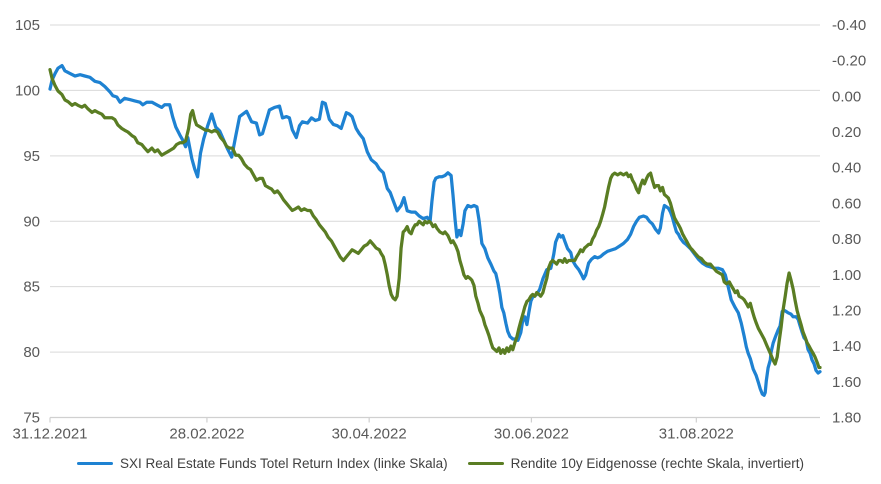  What do you see at coordinates (369, 434) in the screenshot?
I see `x-axis-label: 30.04.2022` at bounding box center [369, 434].